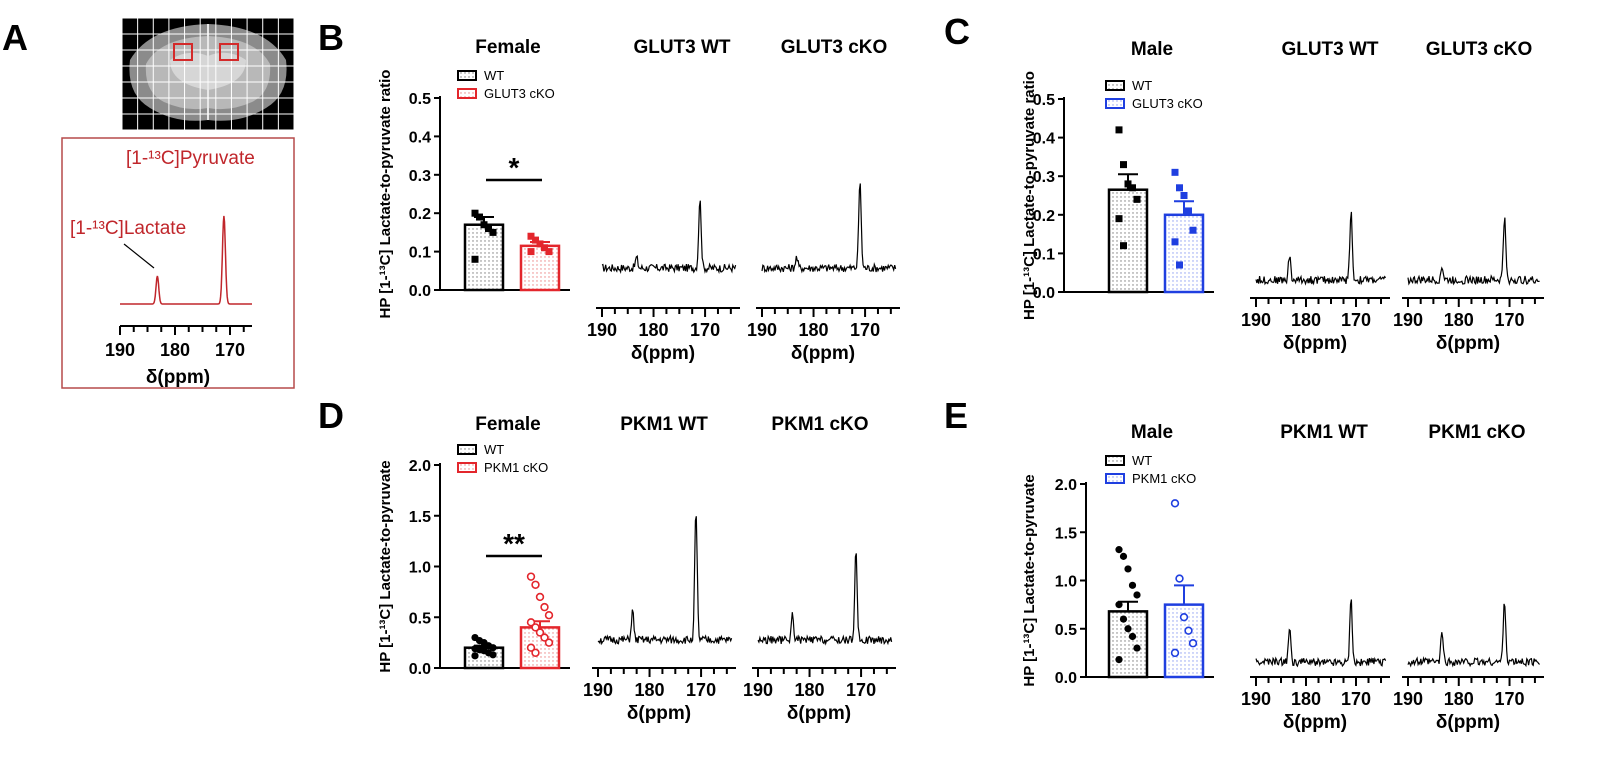  Describe the element at coordinates (1184, 253) in the screenshot. I see `bar-ko` at that location.